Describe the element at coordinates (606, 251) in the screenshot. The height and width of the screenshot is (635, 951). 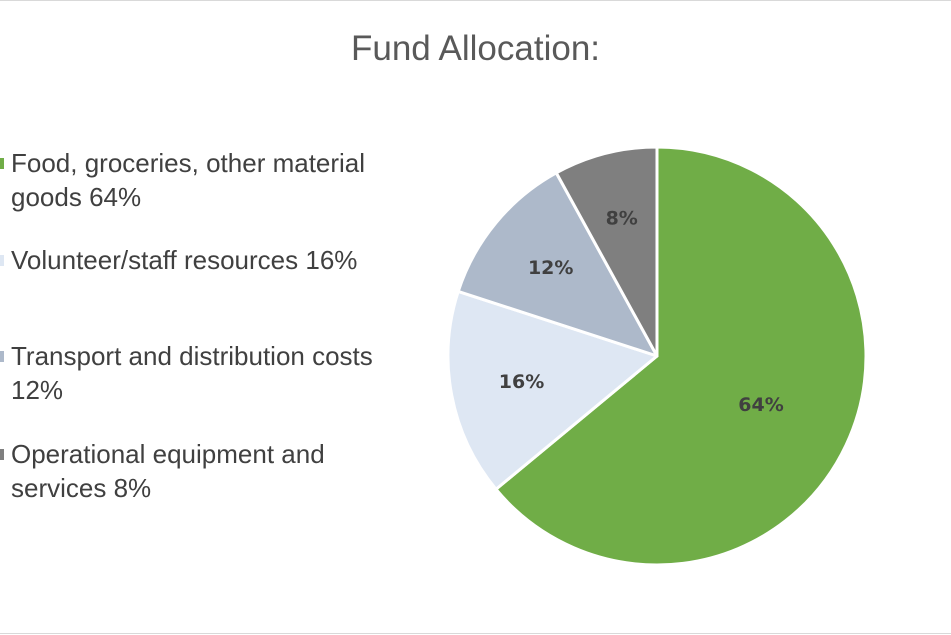
I see `pie-slice-operational` at that location.